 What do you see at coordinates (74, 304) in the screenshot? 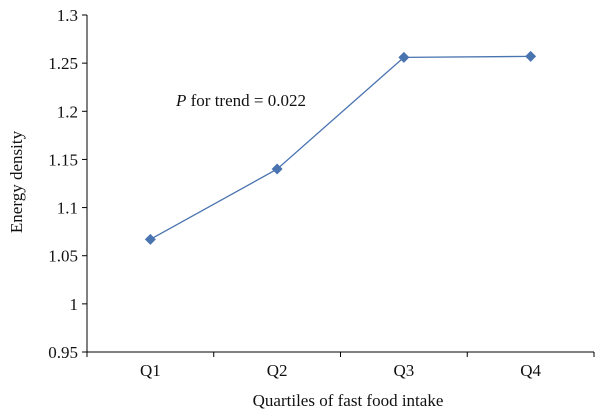
I see `y-tick-label: 1` at bounding box center [74, 304].